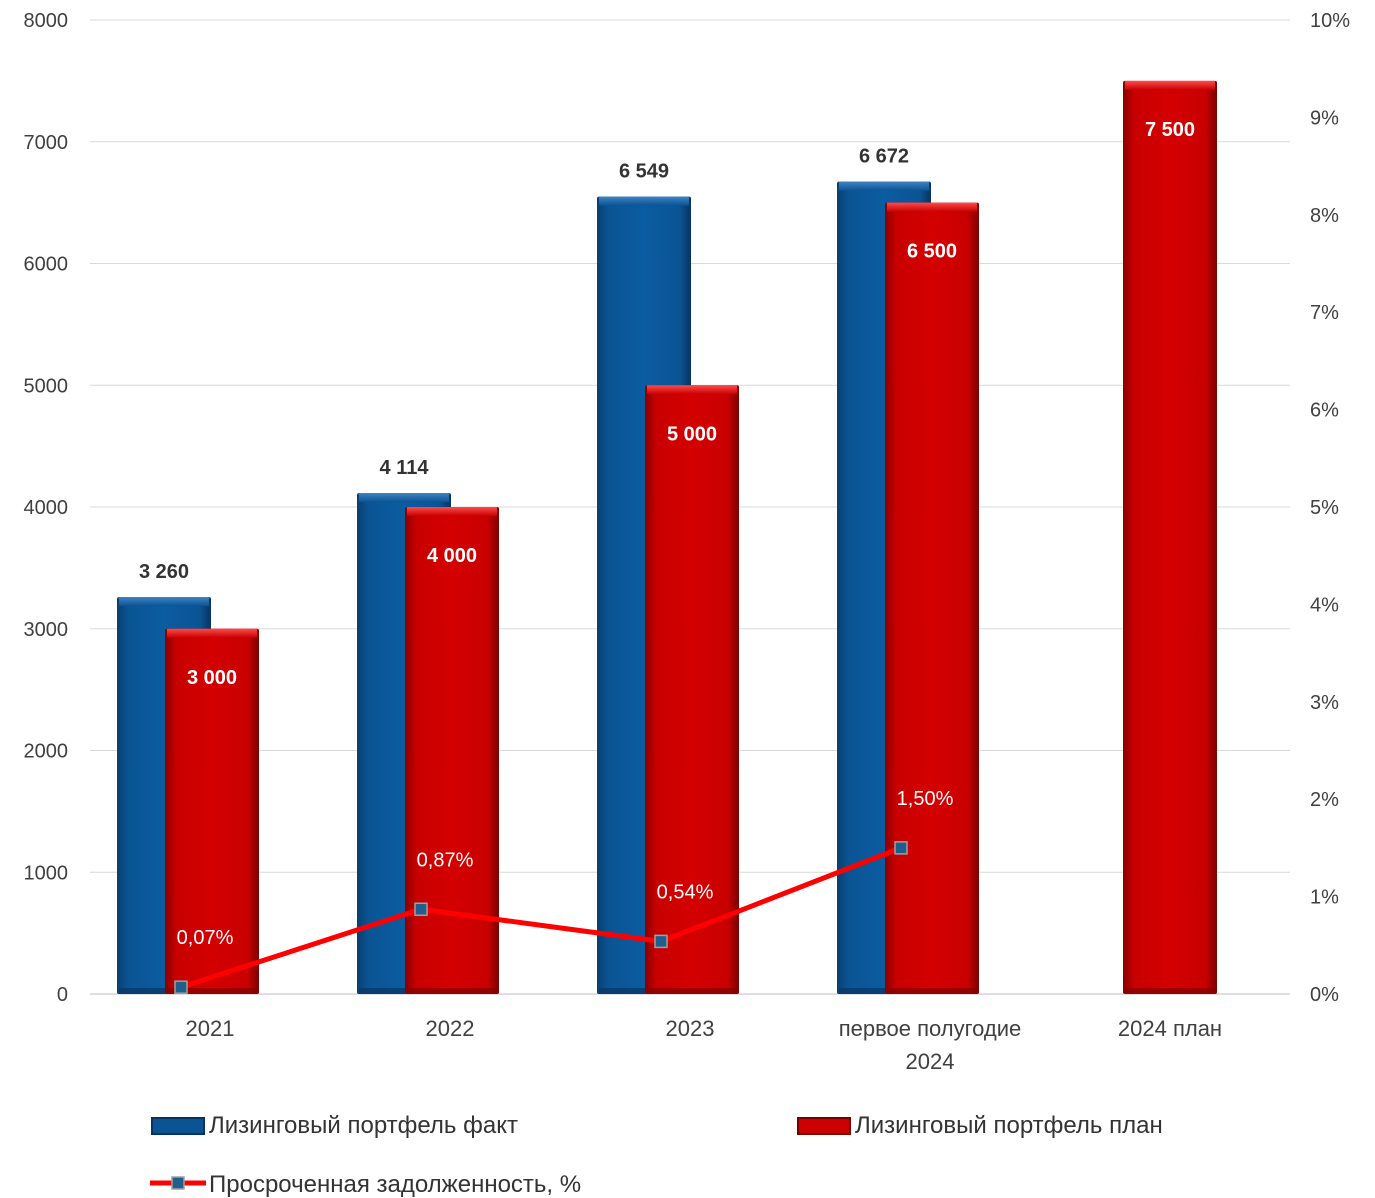  Describe the element at coordinates (46, 386) in the screenshot. I see `y-left-tick-label: 5000` at that location.